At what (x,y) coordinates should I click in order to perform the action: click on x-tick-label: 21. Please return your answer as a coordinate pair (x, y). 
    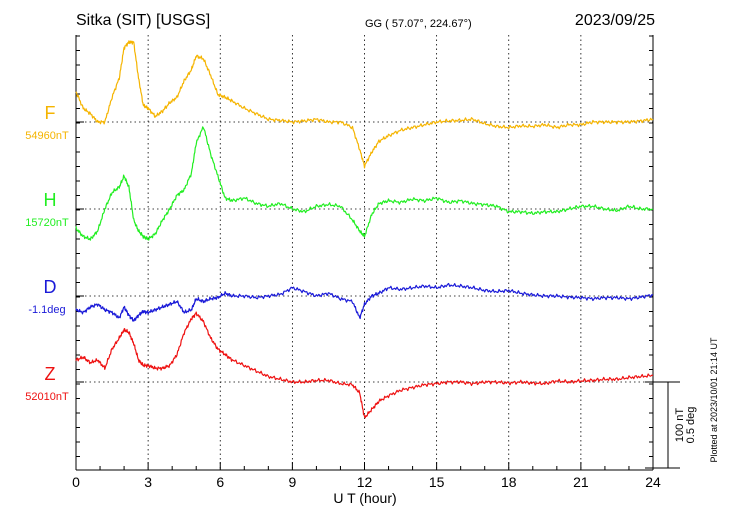
    Looking at the image, I should click on (581, 482).